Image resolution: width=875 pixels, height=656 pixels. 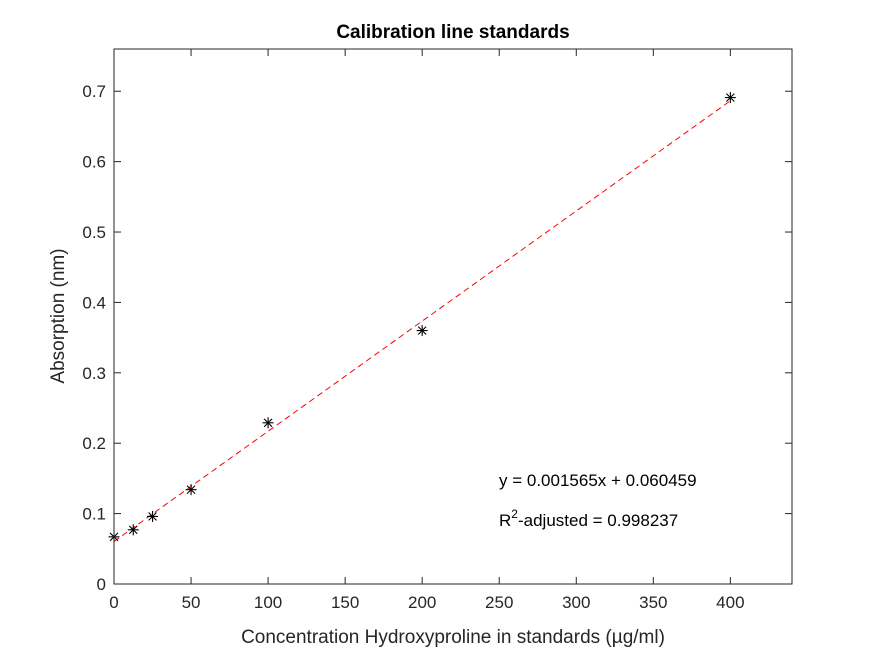 I want to click on x-tick-label: 300, so click(x=576, y=602).